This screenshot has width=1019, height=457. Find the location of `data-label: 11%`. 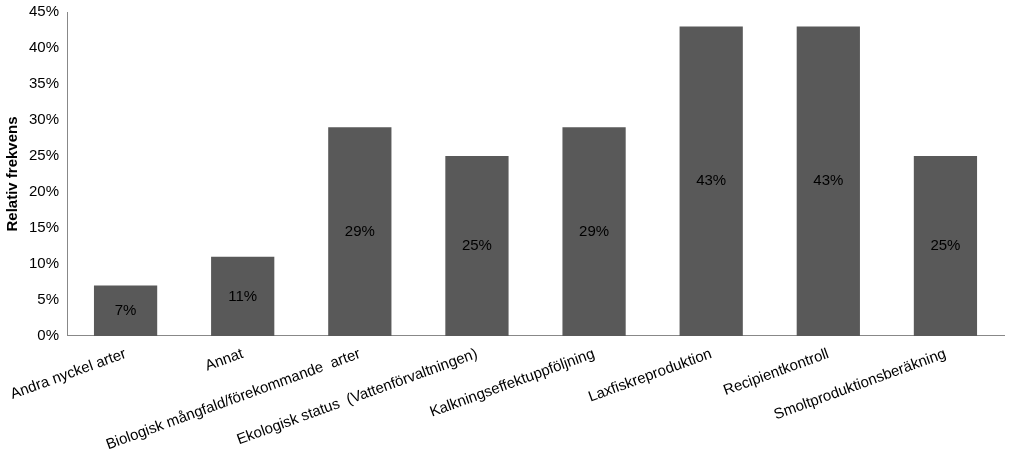

data-label: 11% is located at coordinates (243, 295).